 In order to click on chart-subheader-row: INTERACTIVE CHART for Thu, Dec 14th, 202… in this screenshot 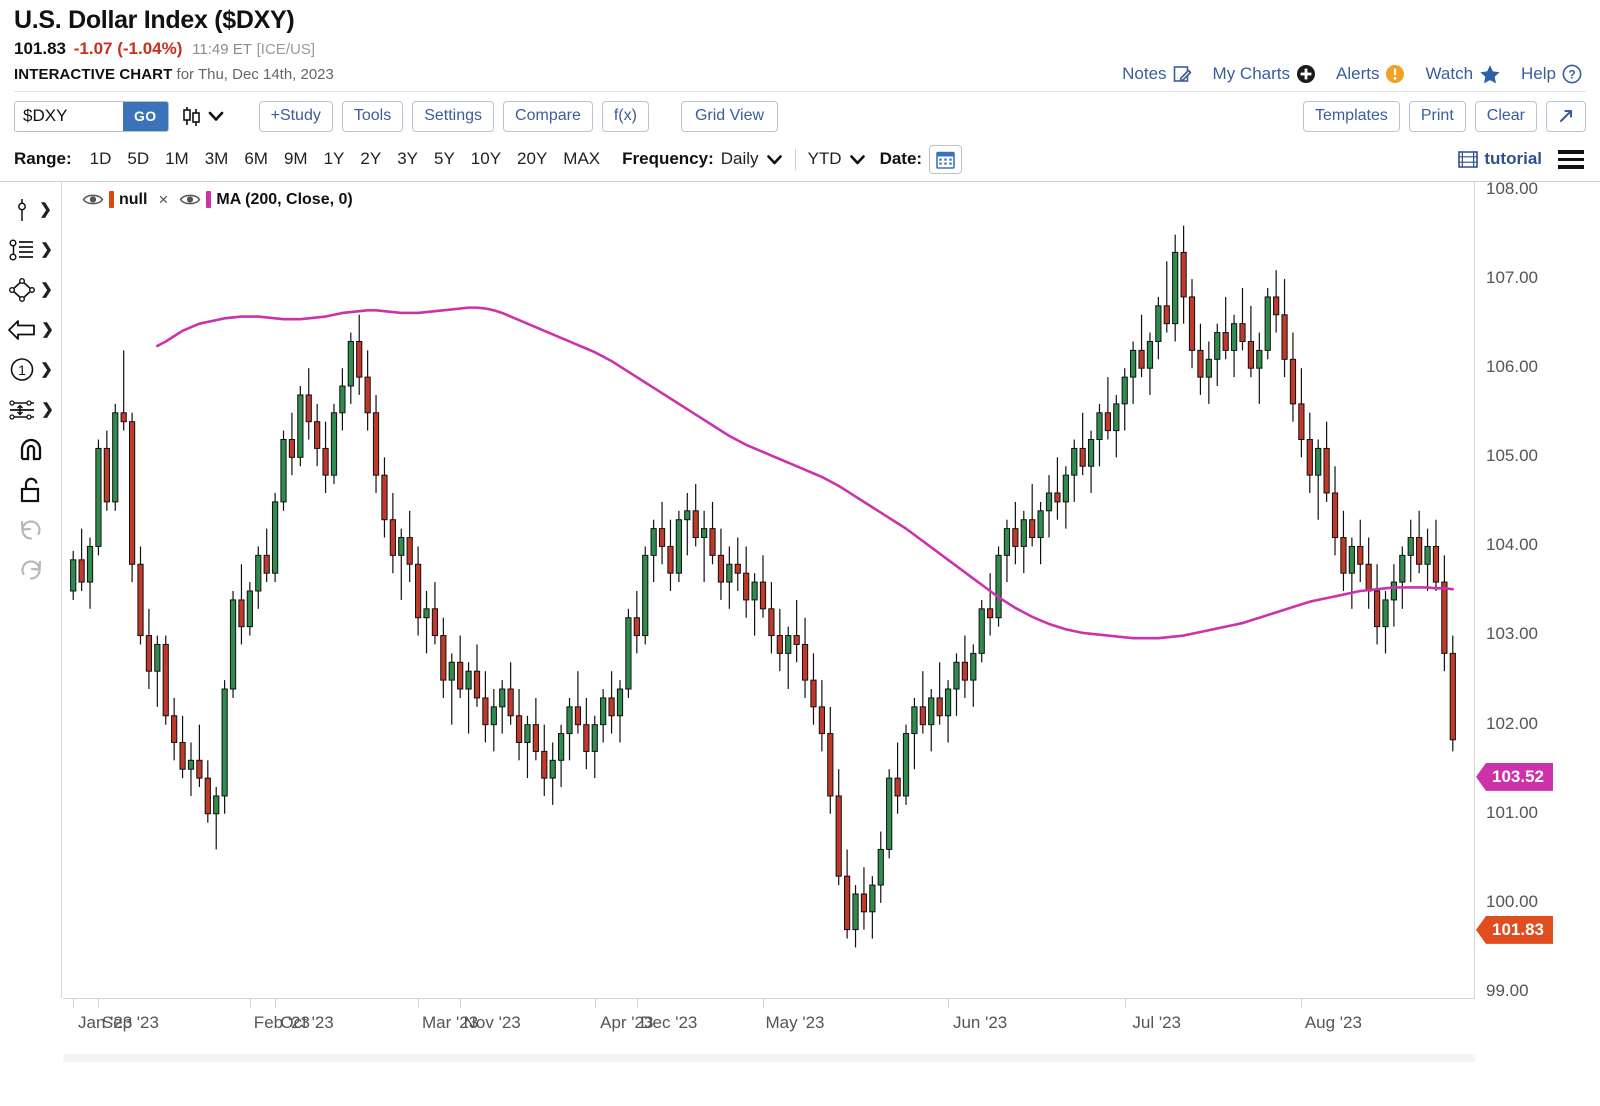, I will do `click(800, 78)`.